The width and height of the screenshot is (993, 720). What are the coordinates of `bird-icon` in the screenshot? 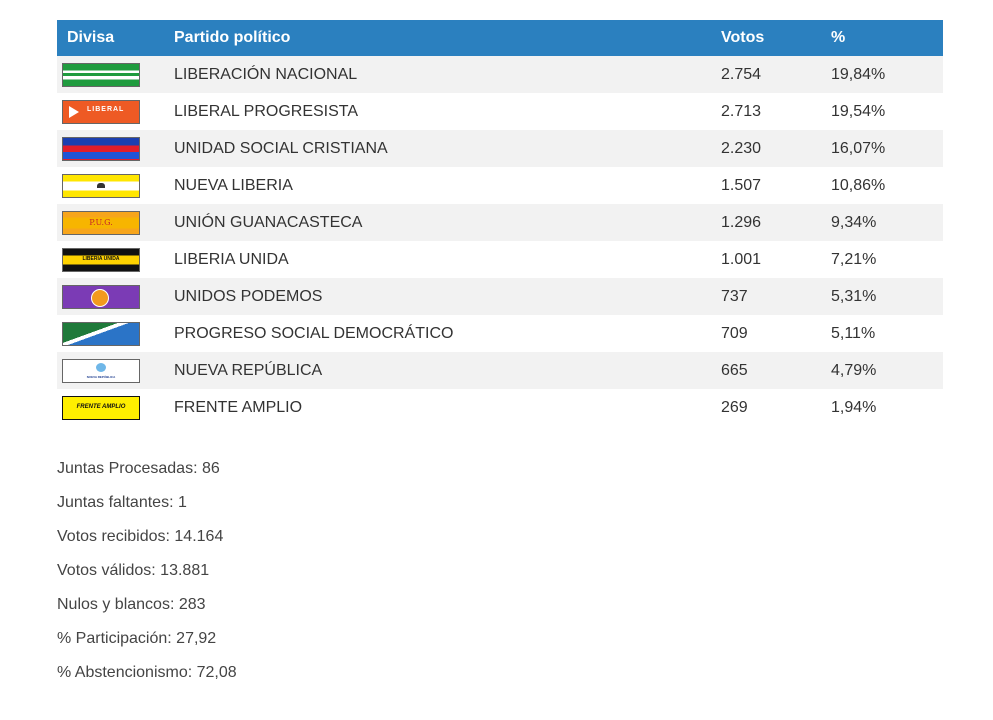 It's located at (101, 185).